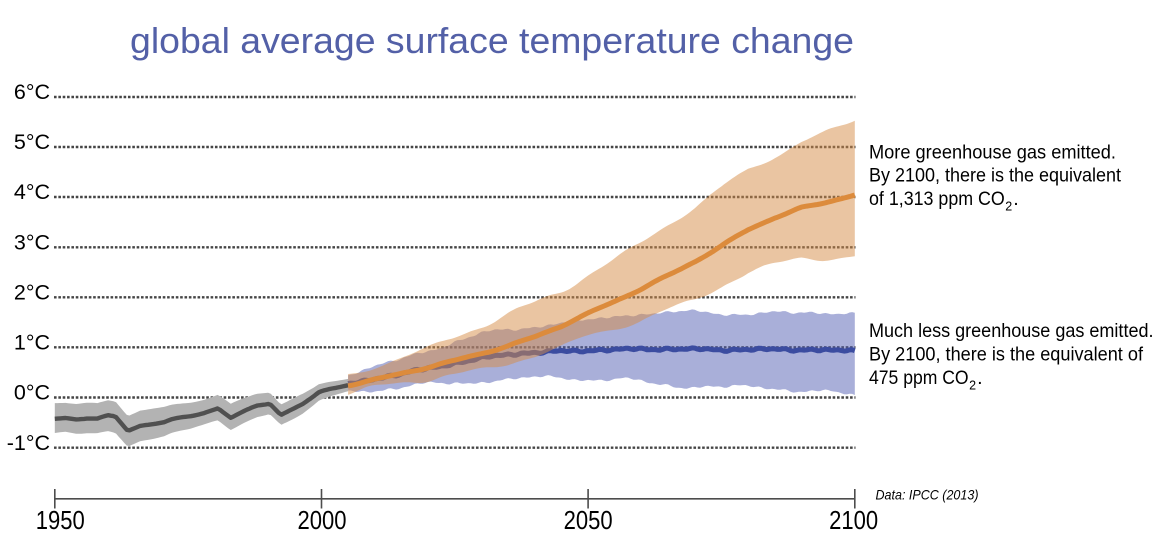 The height and width of the screenshot is (548, 1160). What do you see at coordinates (1011, 331) in the screenshot?
I see `svg-text:Much less greenhouse gas emitt: Much less greenhouse gas emitted.` at bounding box center [1011, 331].